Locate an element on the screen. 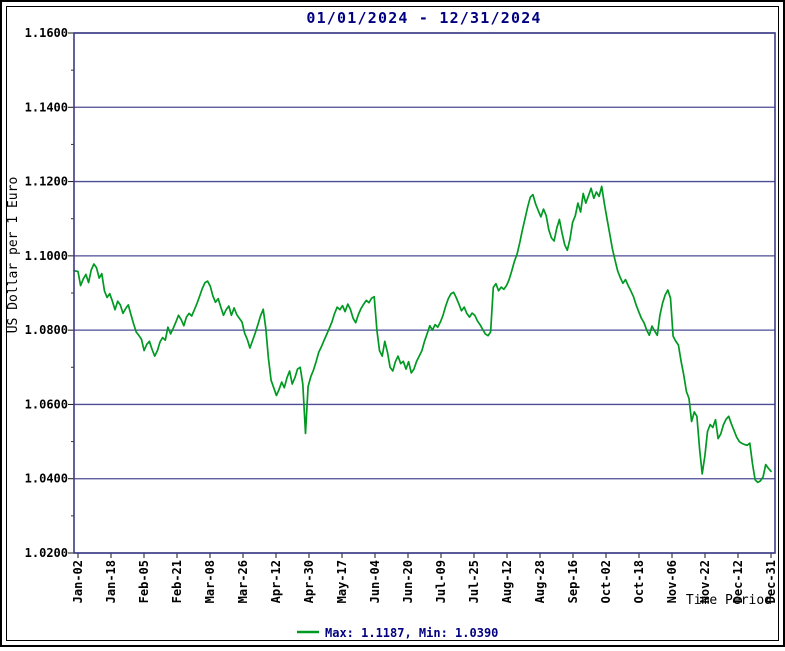 Image resolution: width=785 pixels, height=651 pixels. x-tick-label: Sep-16 is located at coordinates (573, 581).